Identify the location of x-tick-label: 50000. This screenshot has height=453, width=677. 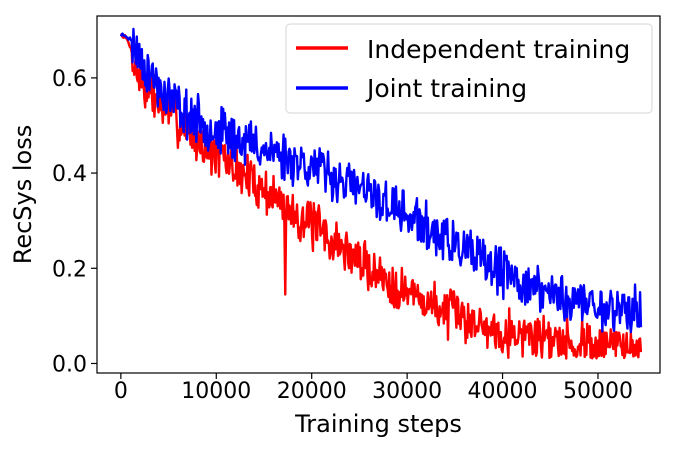
(598, 391).